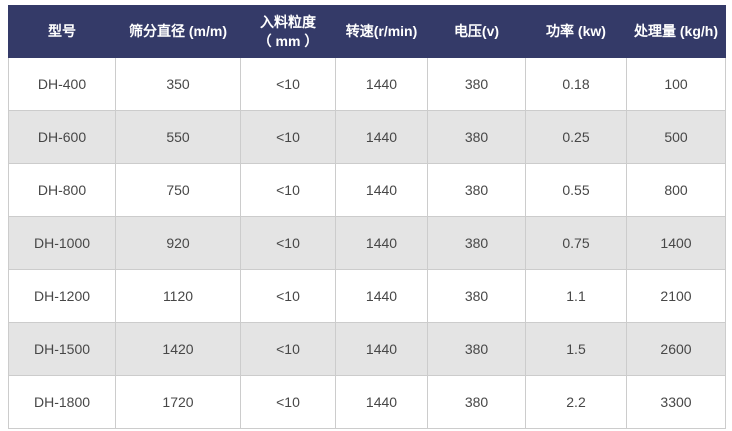  What do you see at coordinates (62, 84) in the screenshot?
I see `model-cell: DH-400` at bounding box center [62, 84].